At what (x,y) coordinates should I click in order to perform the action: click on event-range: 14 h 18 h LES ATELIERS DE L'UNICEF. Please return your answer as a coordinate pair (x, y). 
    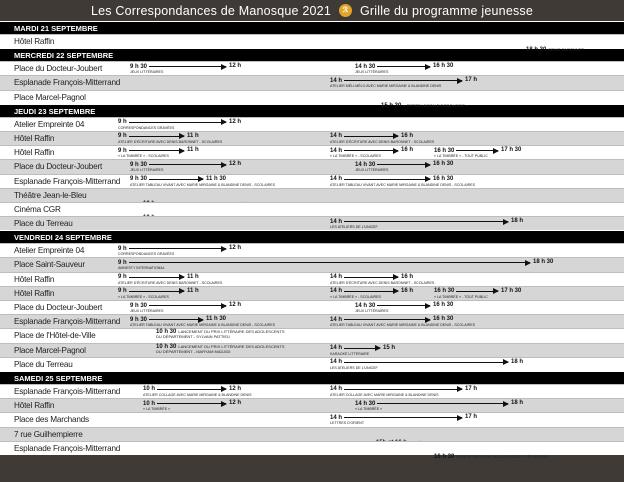
    Looking at the image, I should click on (426, 365).